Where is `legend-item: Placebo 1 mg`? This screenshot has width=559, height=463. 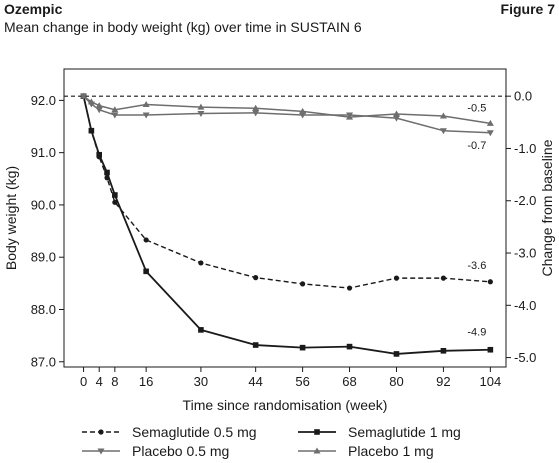 legend-item: Placebo 1 mg is located at coordinates (366, 451).